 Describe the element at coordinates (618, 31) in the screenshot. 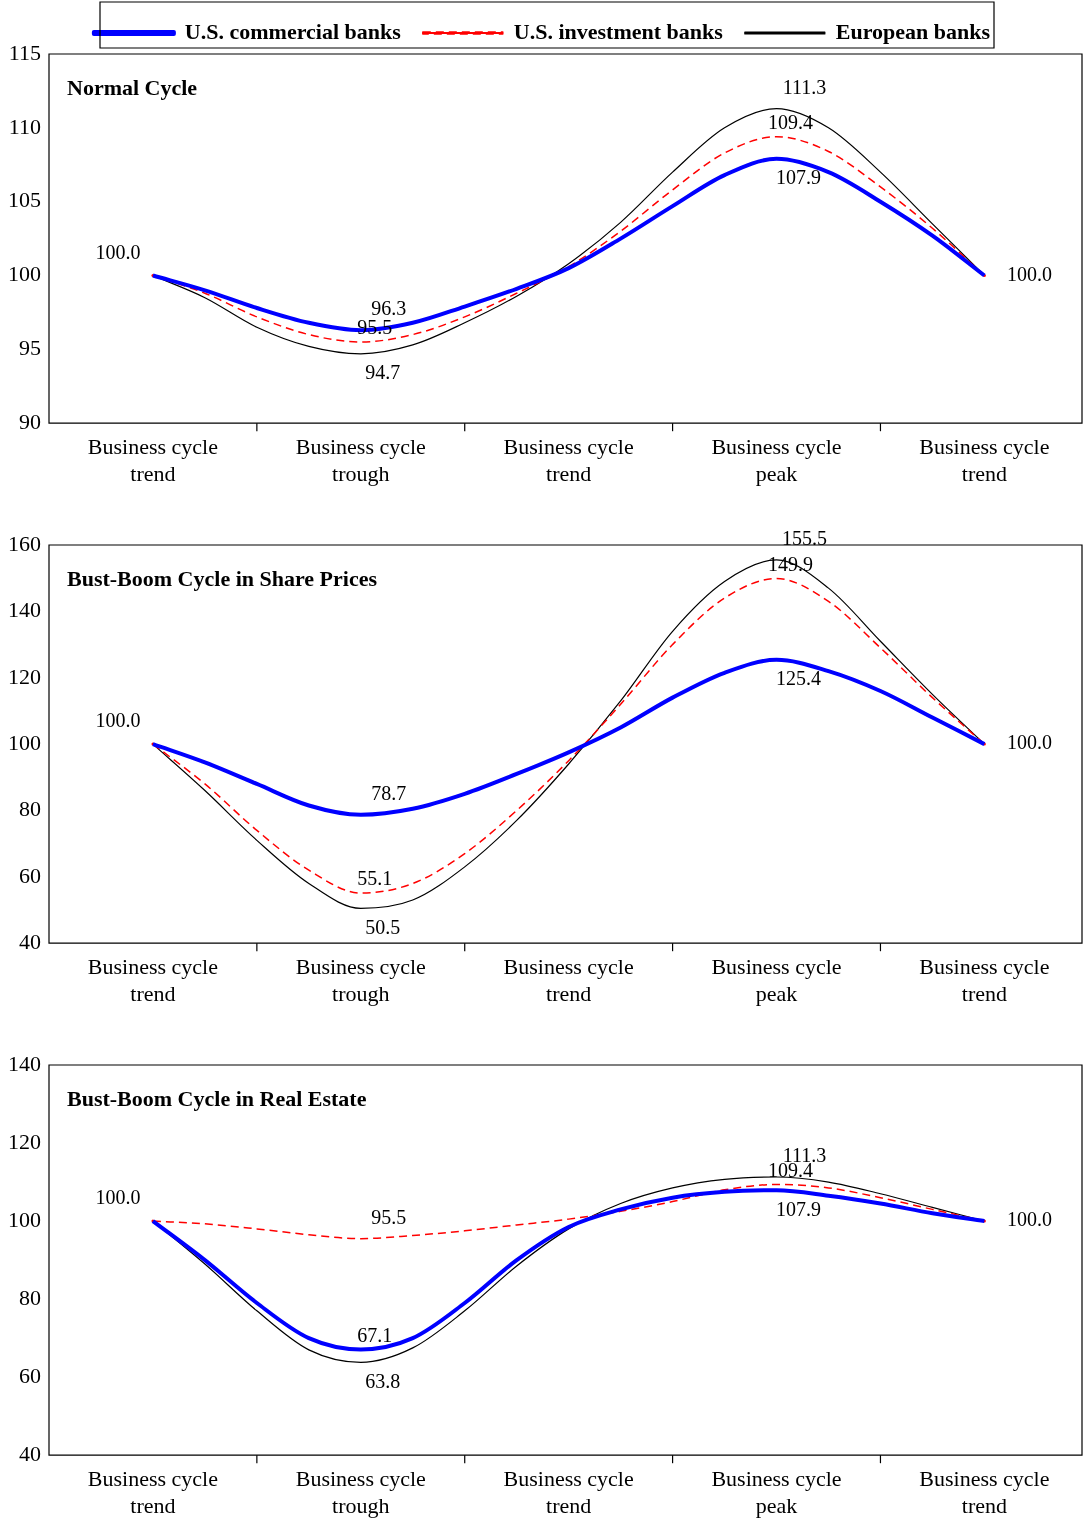

I see `legend-label: U.S. investment banks` at that location.